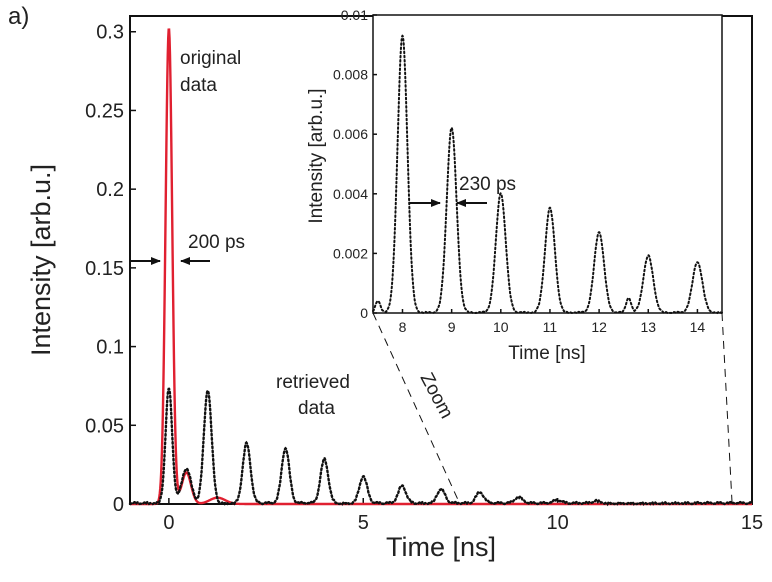 The image size is (772, 582). Describe the element at coordinates (452, 327) in the screenshot. I see `inset-x-tick-label: 9` at that location.